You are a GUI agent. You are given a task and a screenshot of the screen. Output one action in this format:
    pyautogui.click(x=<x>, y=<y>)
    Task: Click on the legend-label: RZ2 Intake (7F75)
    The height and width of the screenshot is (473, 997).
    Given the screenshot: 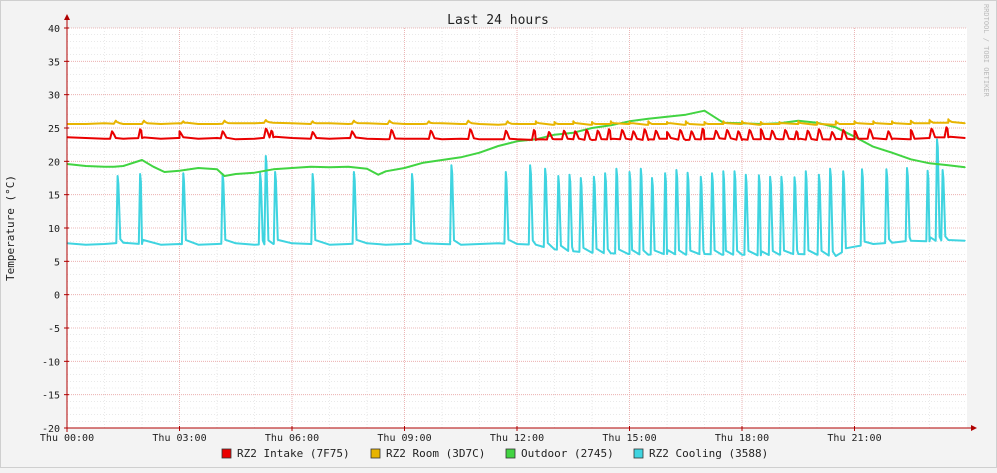 What is the action you would take?
    pyautogui.click(x=293, y=453)
    